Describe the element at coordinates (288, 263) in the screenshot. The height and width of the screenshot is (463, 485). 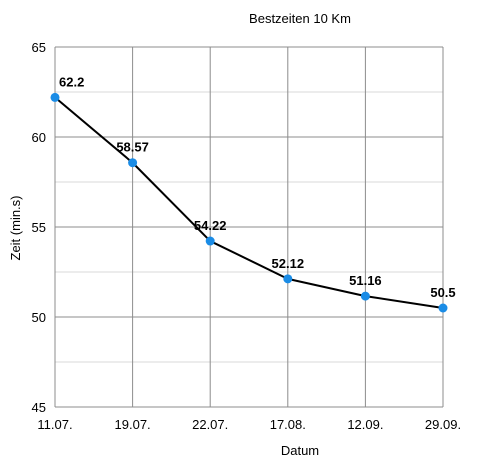
I see `data-label: 52.12` at that location.